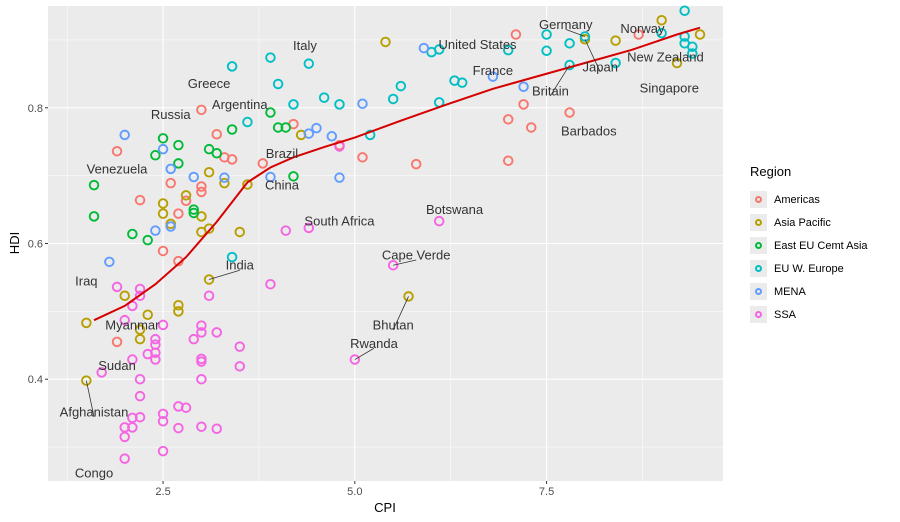 This screenshot has height=522, width=900. What do you see at coordinates (117, 365) in the screenshot?
I see `label-sudan: Sudan` at bounding box center [117, 365].